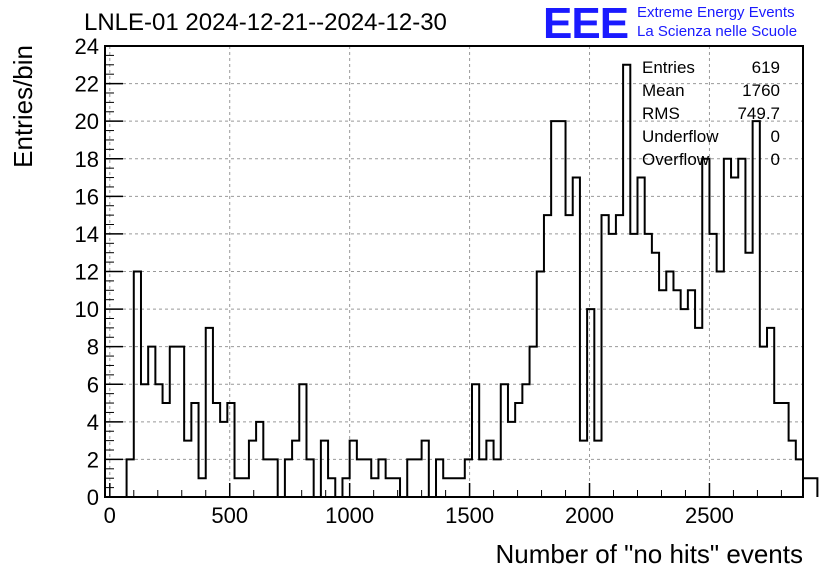 The height and width of the screenshot is (572, 836). Describe the element at coordinates (758, 113) in the screenshot. I see `stat-value: 749.7` at that location.